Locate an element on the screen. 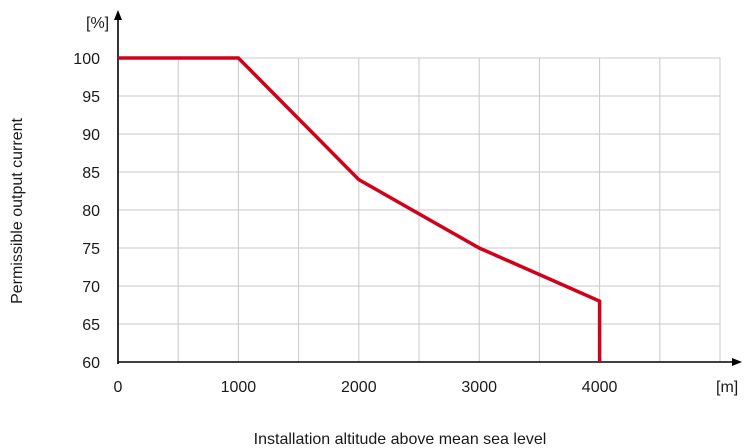 This screenshot has width=744, height=448. y-tick-label: 70 is located at coordinates (91, 287).